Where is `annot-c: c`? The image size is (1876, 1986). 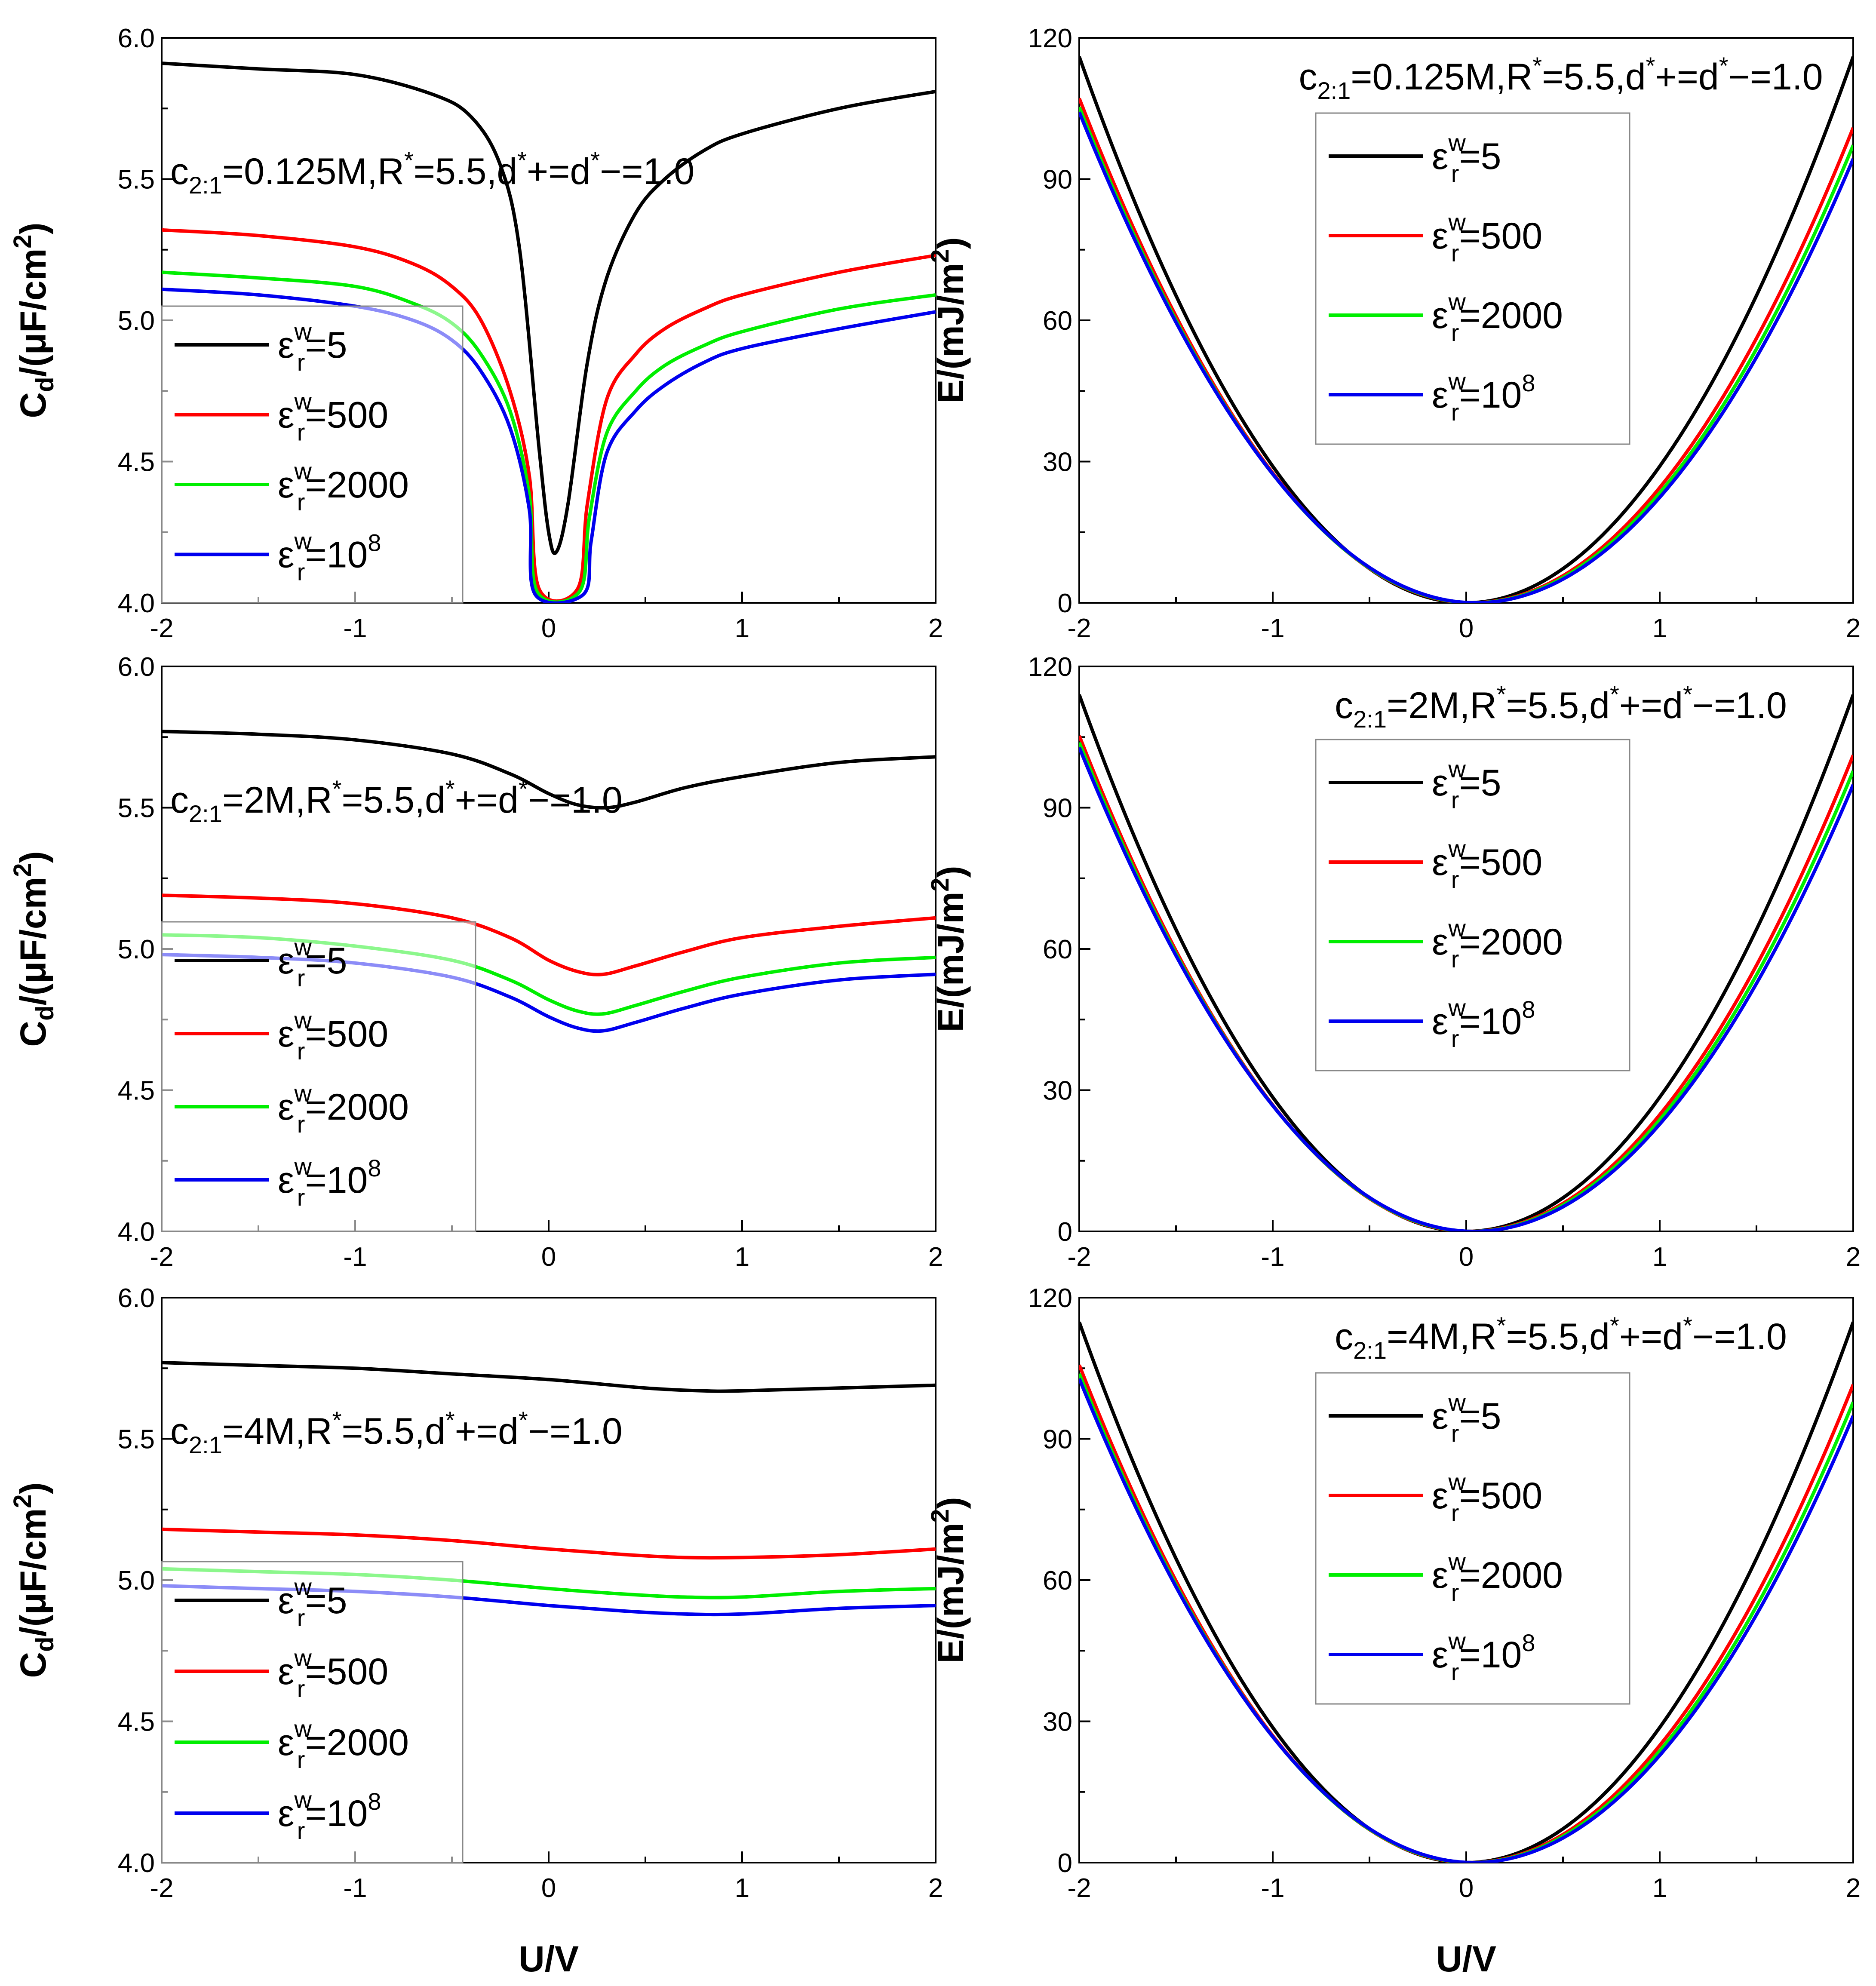 annot-c: c is located at coordinates (179, 171).